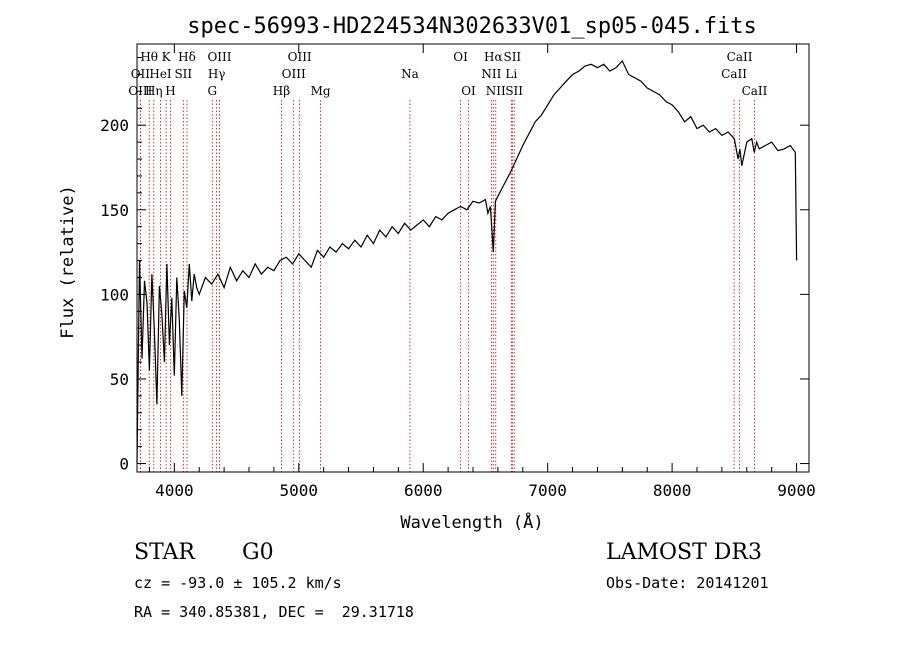 This screenshot has height=649, width=900. I want to click on y-axis-label: Flux (relative), so click(68, 262).